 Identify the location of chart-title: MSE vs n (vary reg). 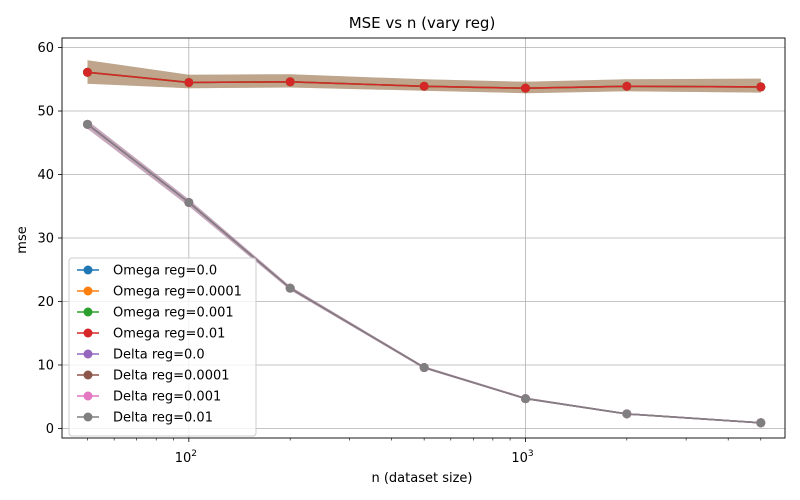
(422, 23).